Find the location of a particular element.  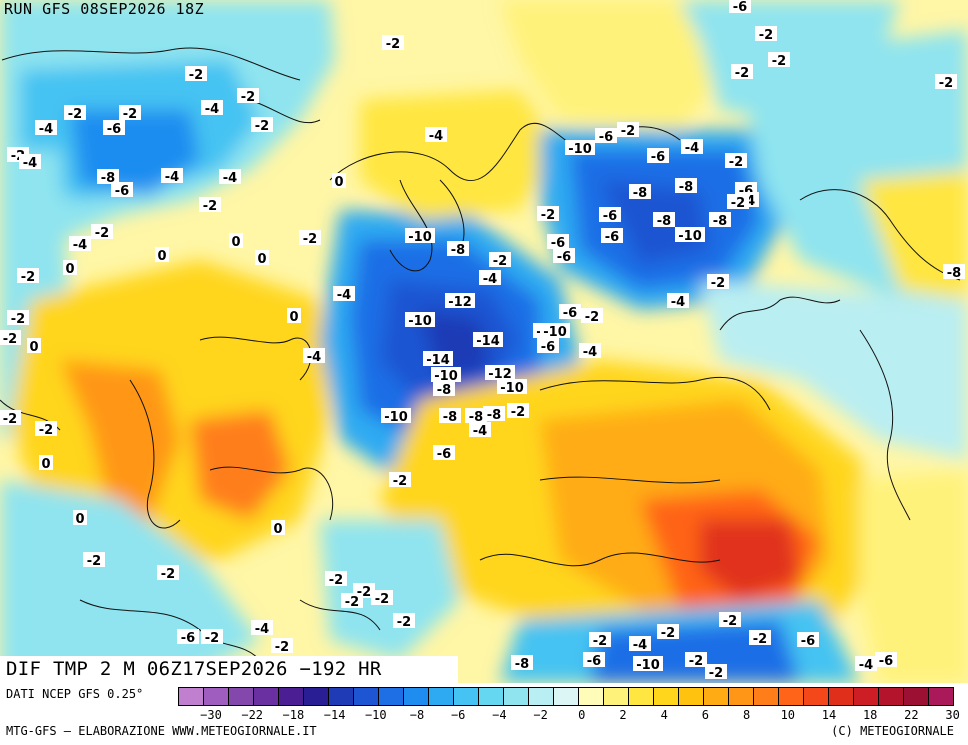

run-title: RUN GFS 08SEP2026 18Z is located at coordinates (104, 9).